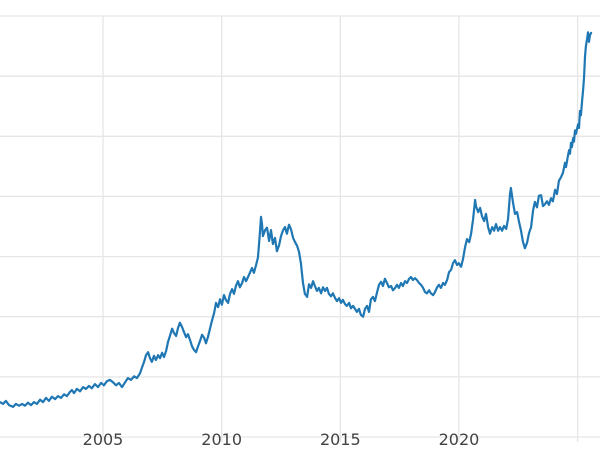  Describe the element at coordinates (340, 439) in the screenshot. I see `x-tick-label-2015: 2015` at that location.